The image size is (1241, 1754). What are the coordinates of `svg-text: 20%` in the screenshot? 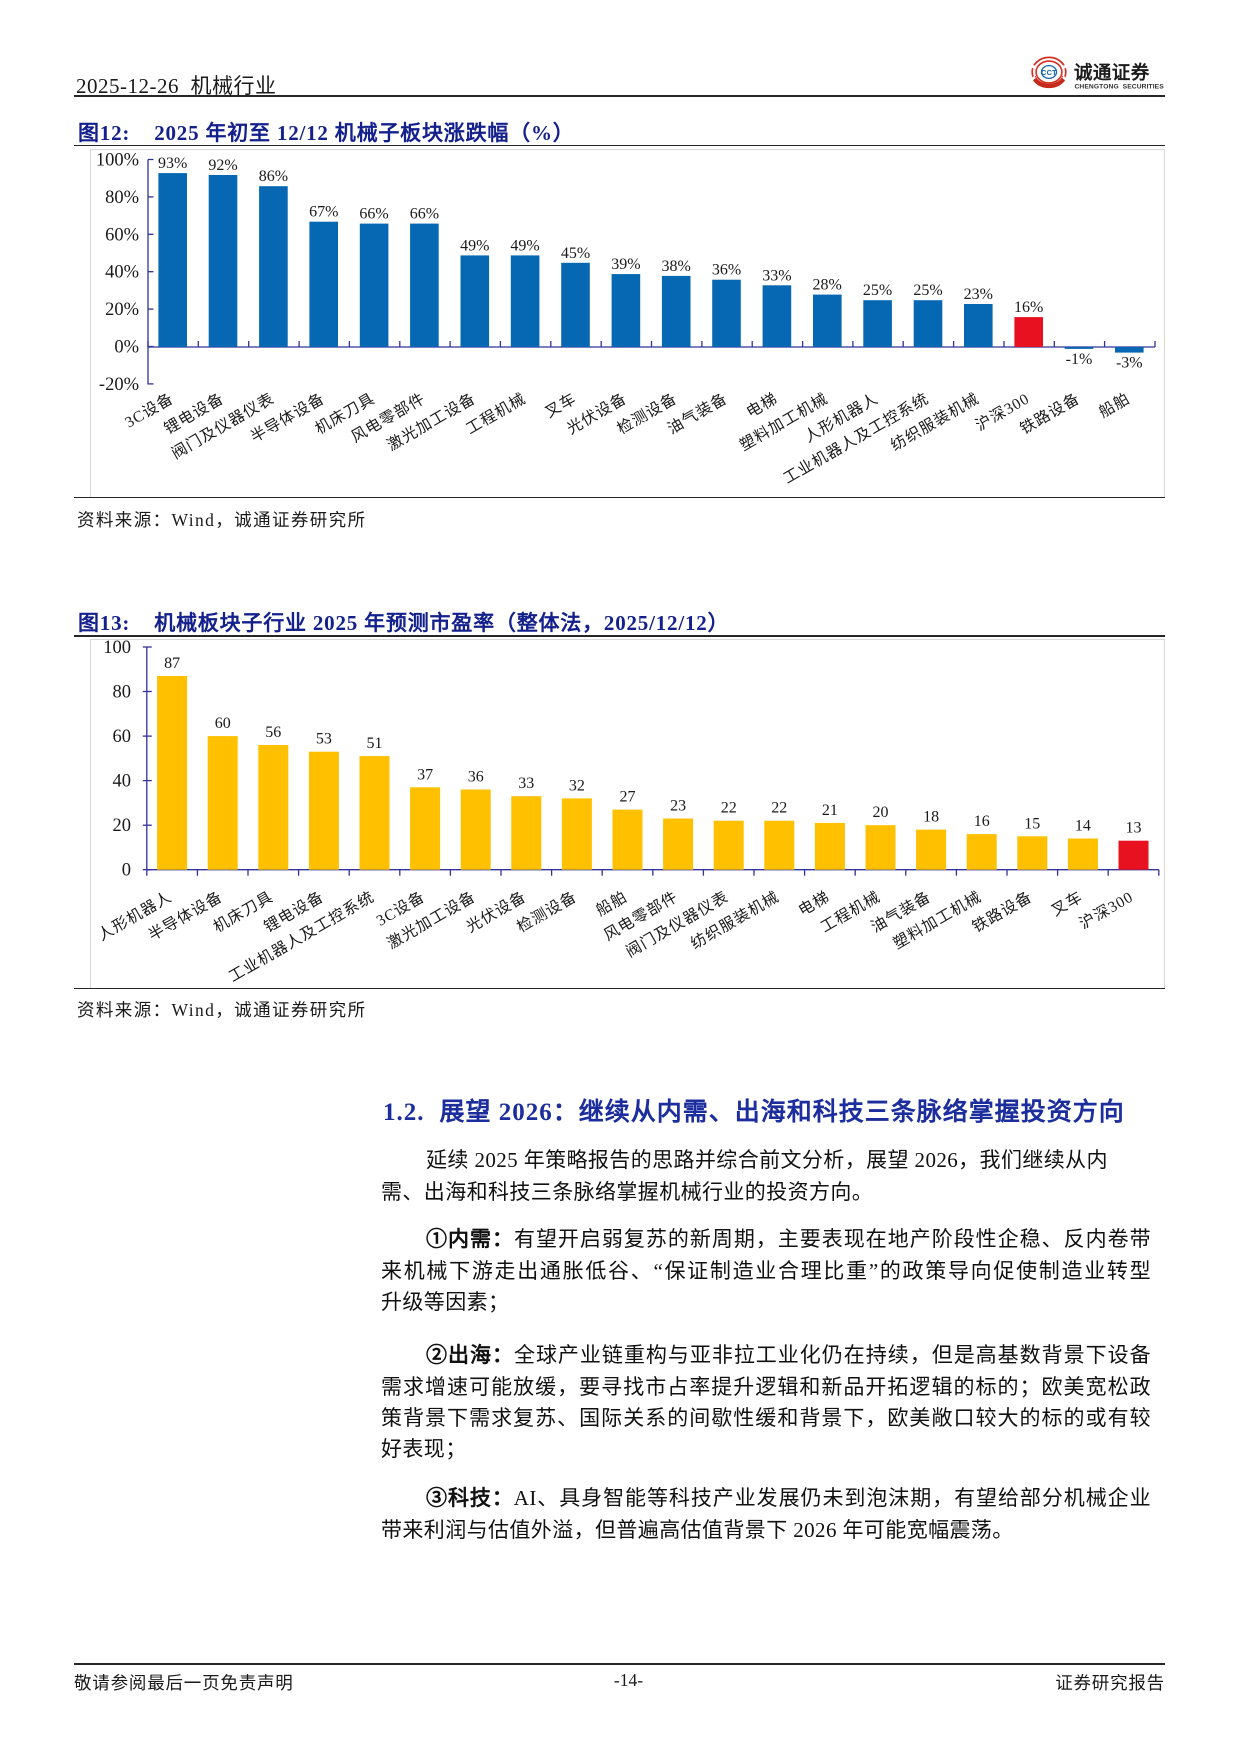 It's located at (122, 310).